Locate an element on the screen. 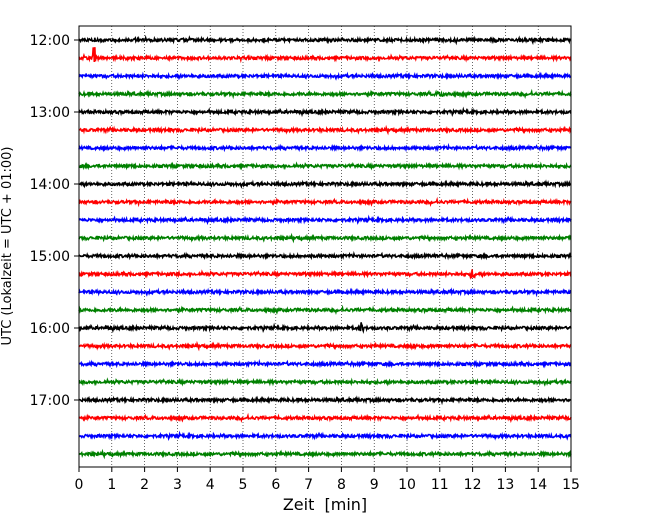 The image size is (650, 520). x-tick-label: 8 is located at coordinates (341, 485).